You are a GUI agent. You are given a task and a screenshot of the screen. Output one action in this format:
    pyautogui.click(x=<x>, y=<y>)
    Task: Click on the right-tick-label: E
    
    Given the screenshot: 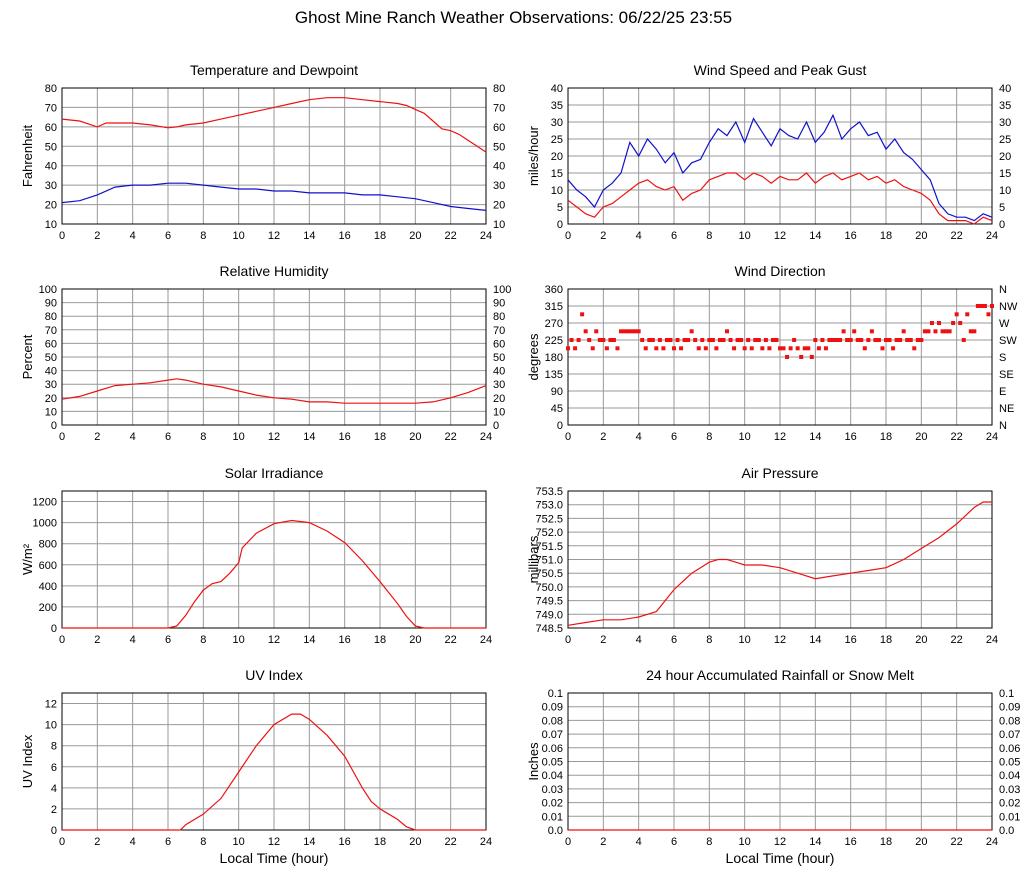 What is the action you would take?
    pyautogui.click(x=1002, y=392)
    